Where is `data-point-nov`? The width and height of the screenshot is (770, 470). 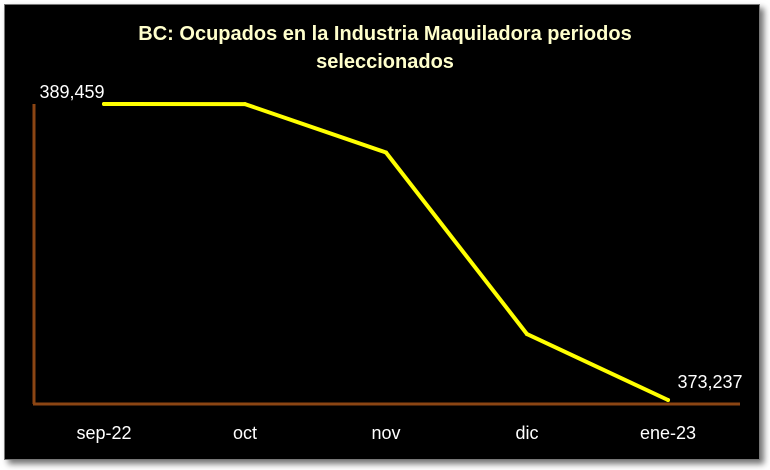
data-point-nov is located at coordinates (386, 152).